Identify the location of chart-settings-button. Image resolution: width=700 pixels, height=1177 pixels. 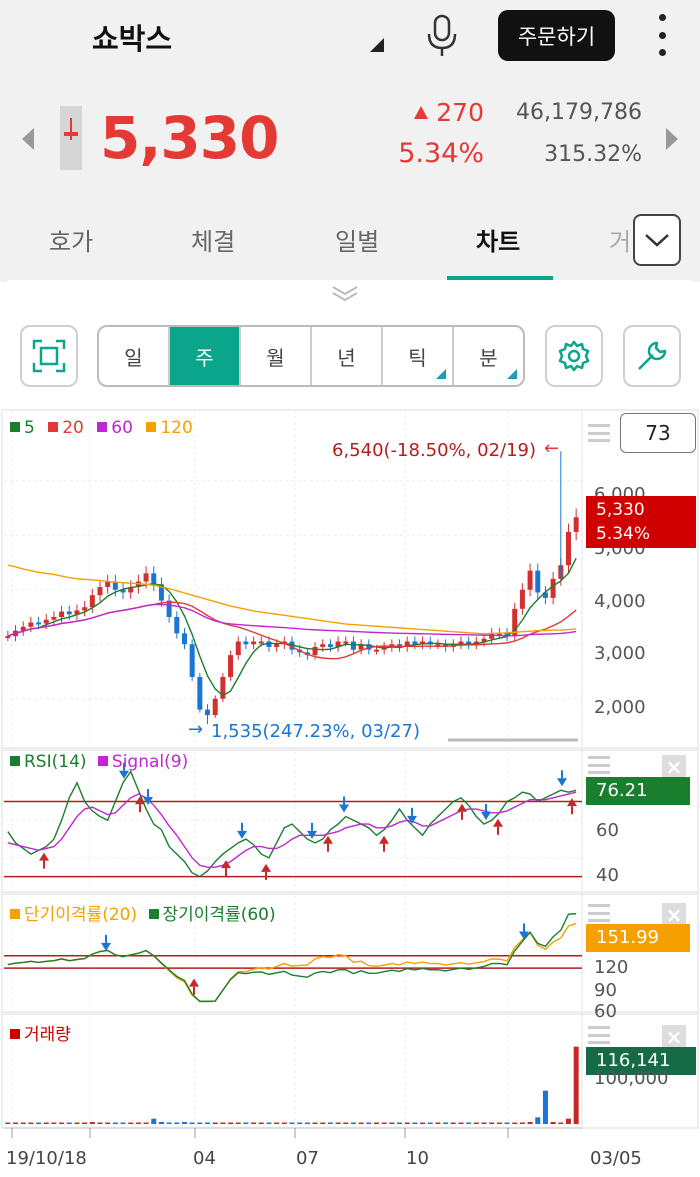
(574, 356).